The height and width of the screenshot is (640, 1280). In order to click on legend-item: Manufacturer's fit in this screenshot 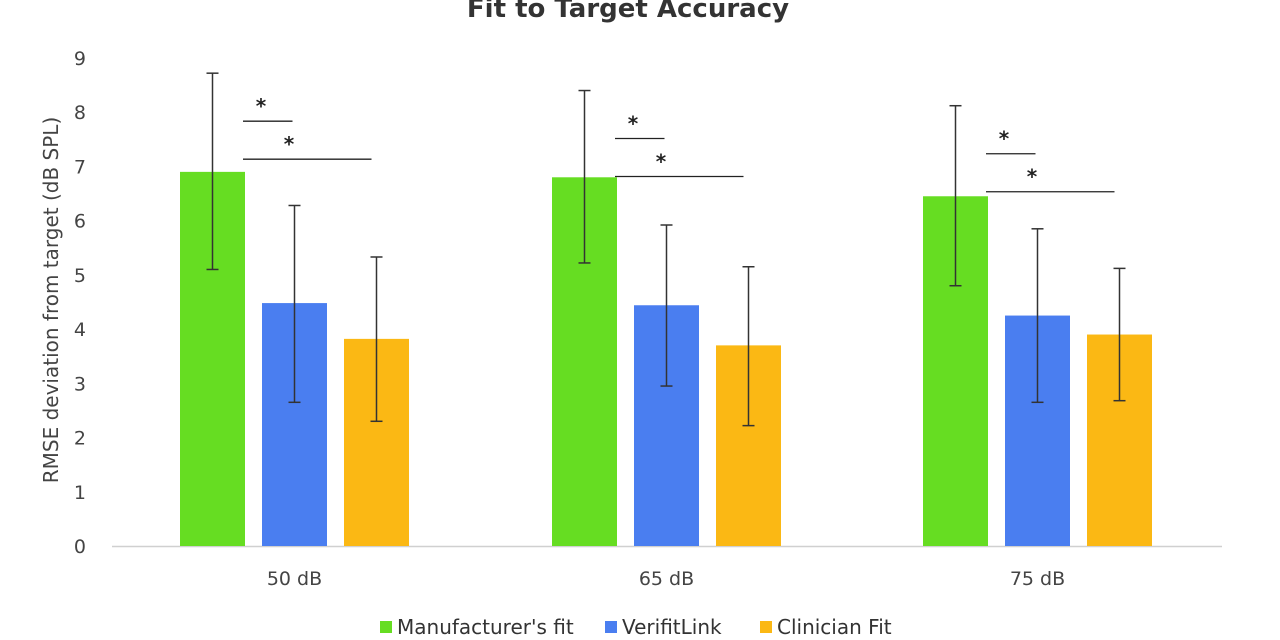, I will do `click(477, 627)`.